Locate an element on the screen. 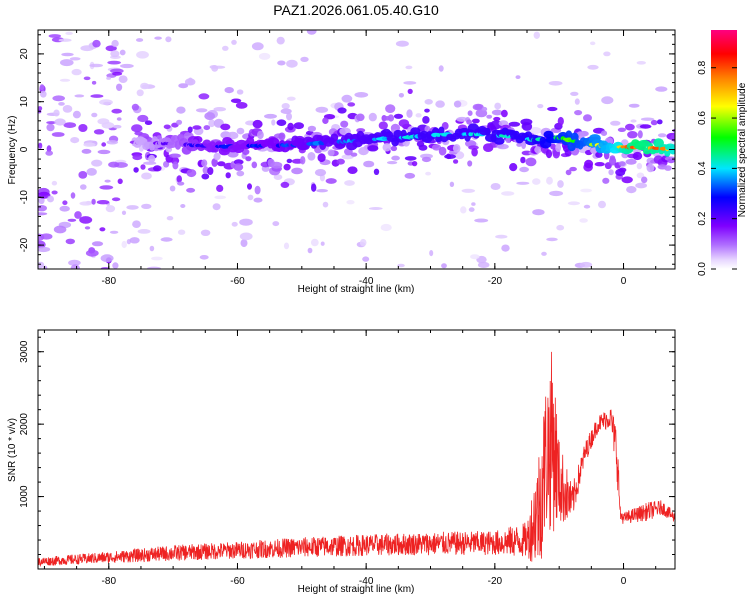  colorbar-tick-label: 0.8 is located at coordinates (702, 67).